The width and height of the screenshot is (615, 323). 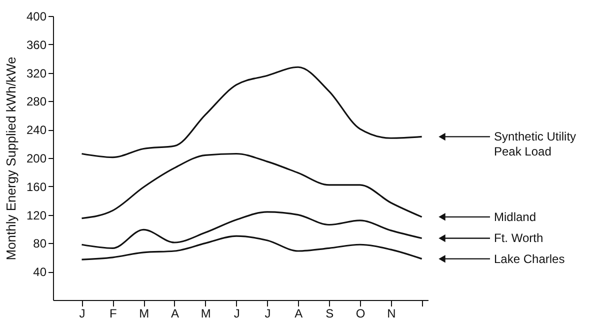 I want to click on y-tick-label: 120, so click(x=36, y=215).